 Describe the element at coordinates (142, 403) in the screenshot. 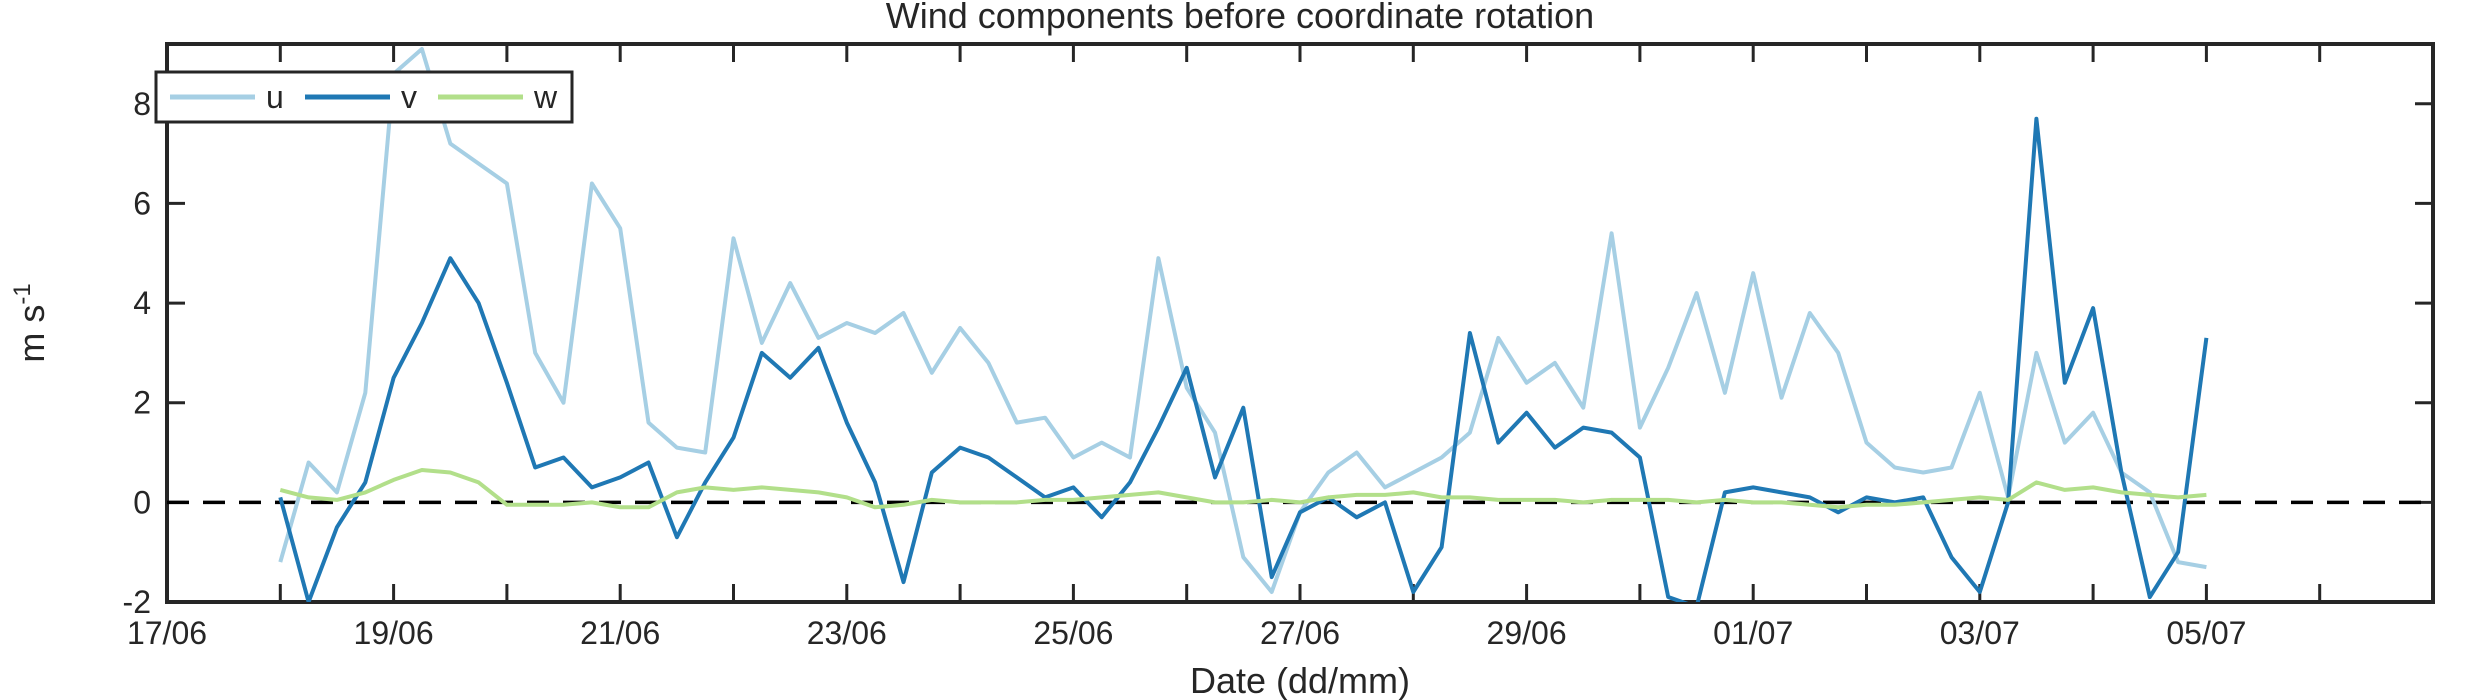

I see `y-tick-label: 2` at that location.